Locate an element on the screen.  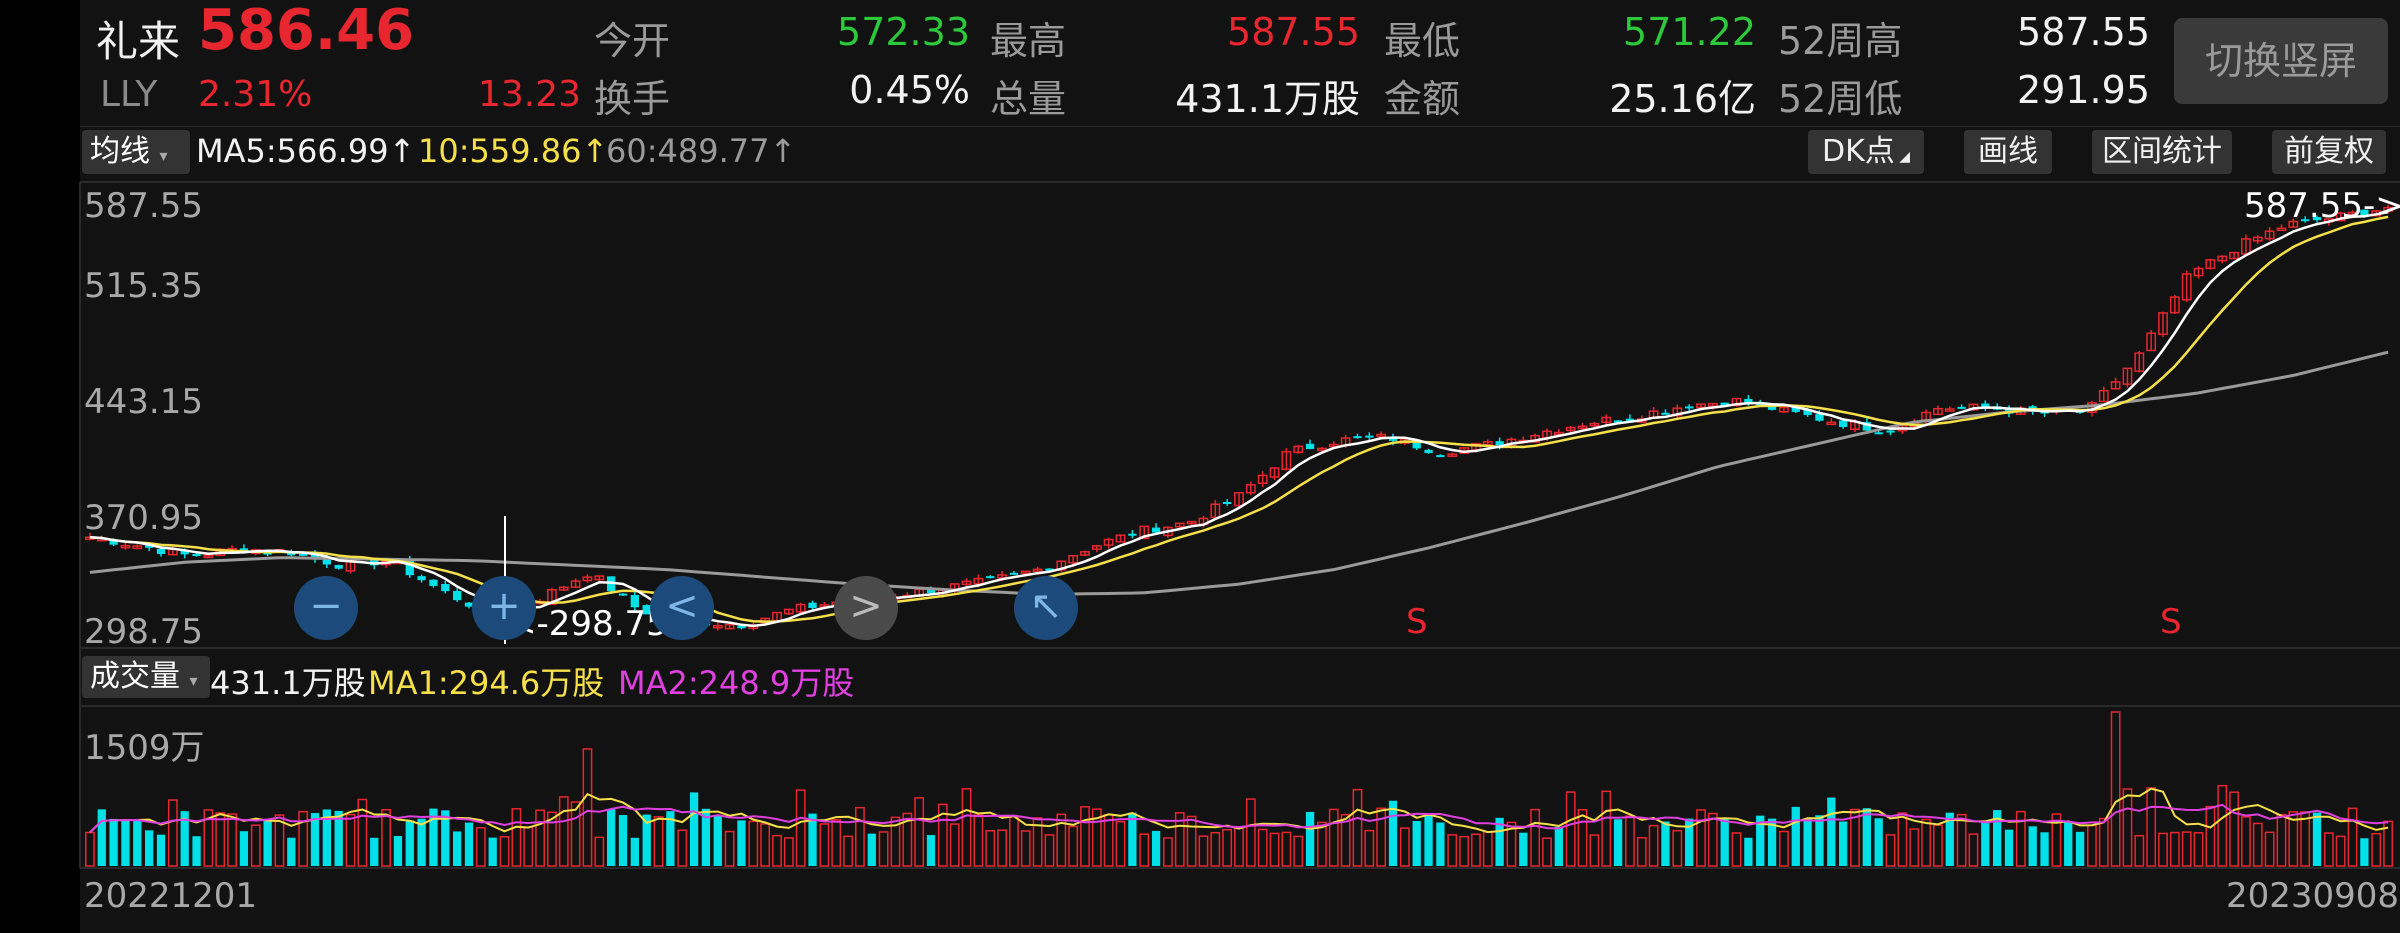
reset-view-button: ↖ is located at coordinates (1046, 608).